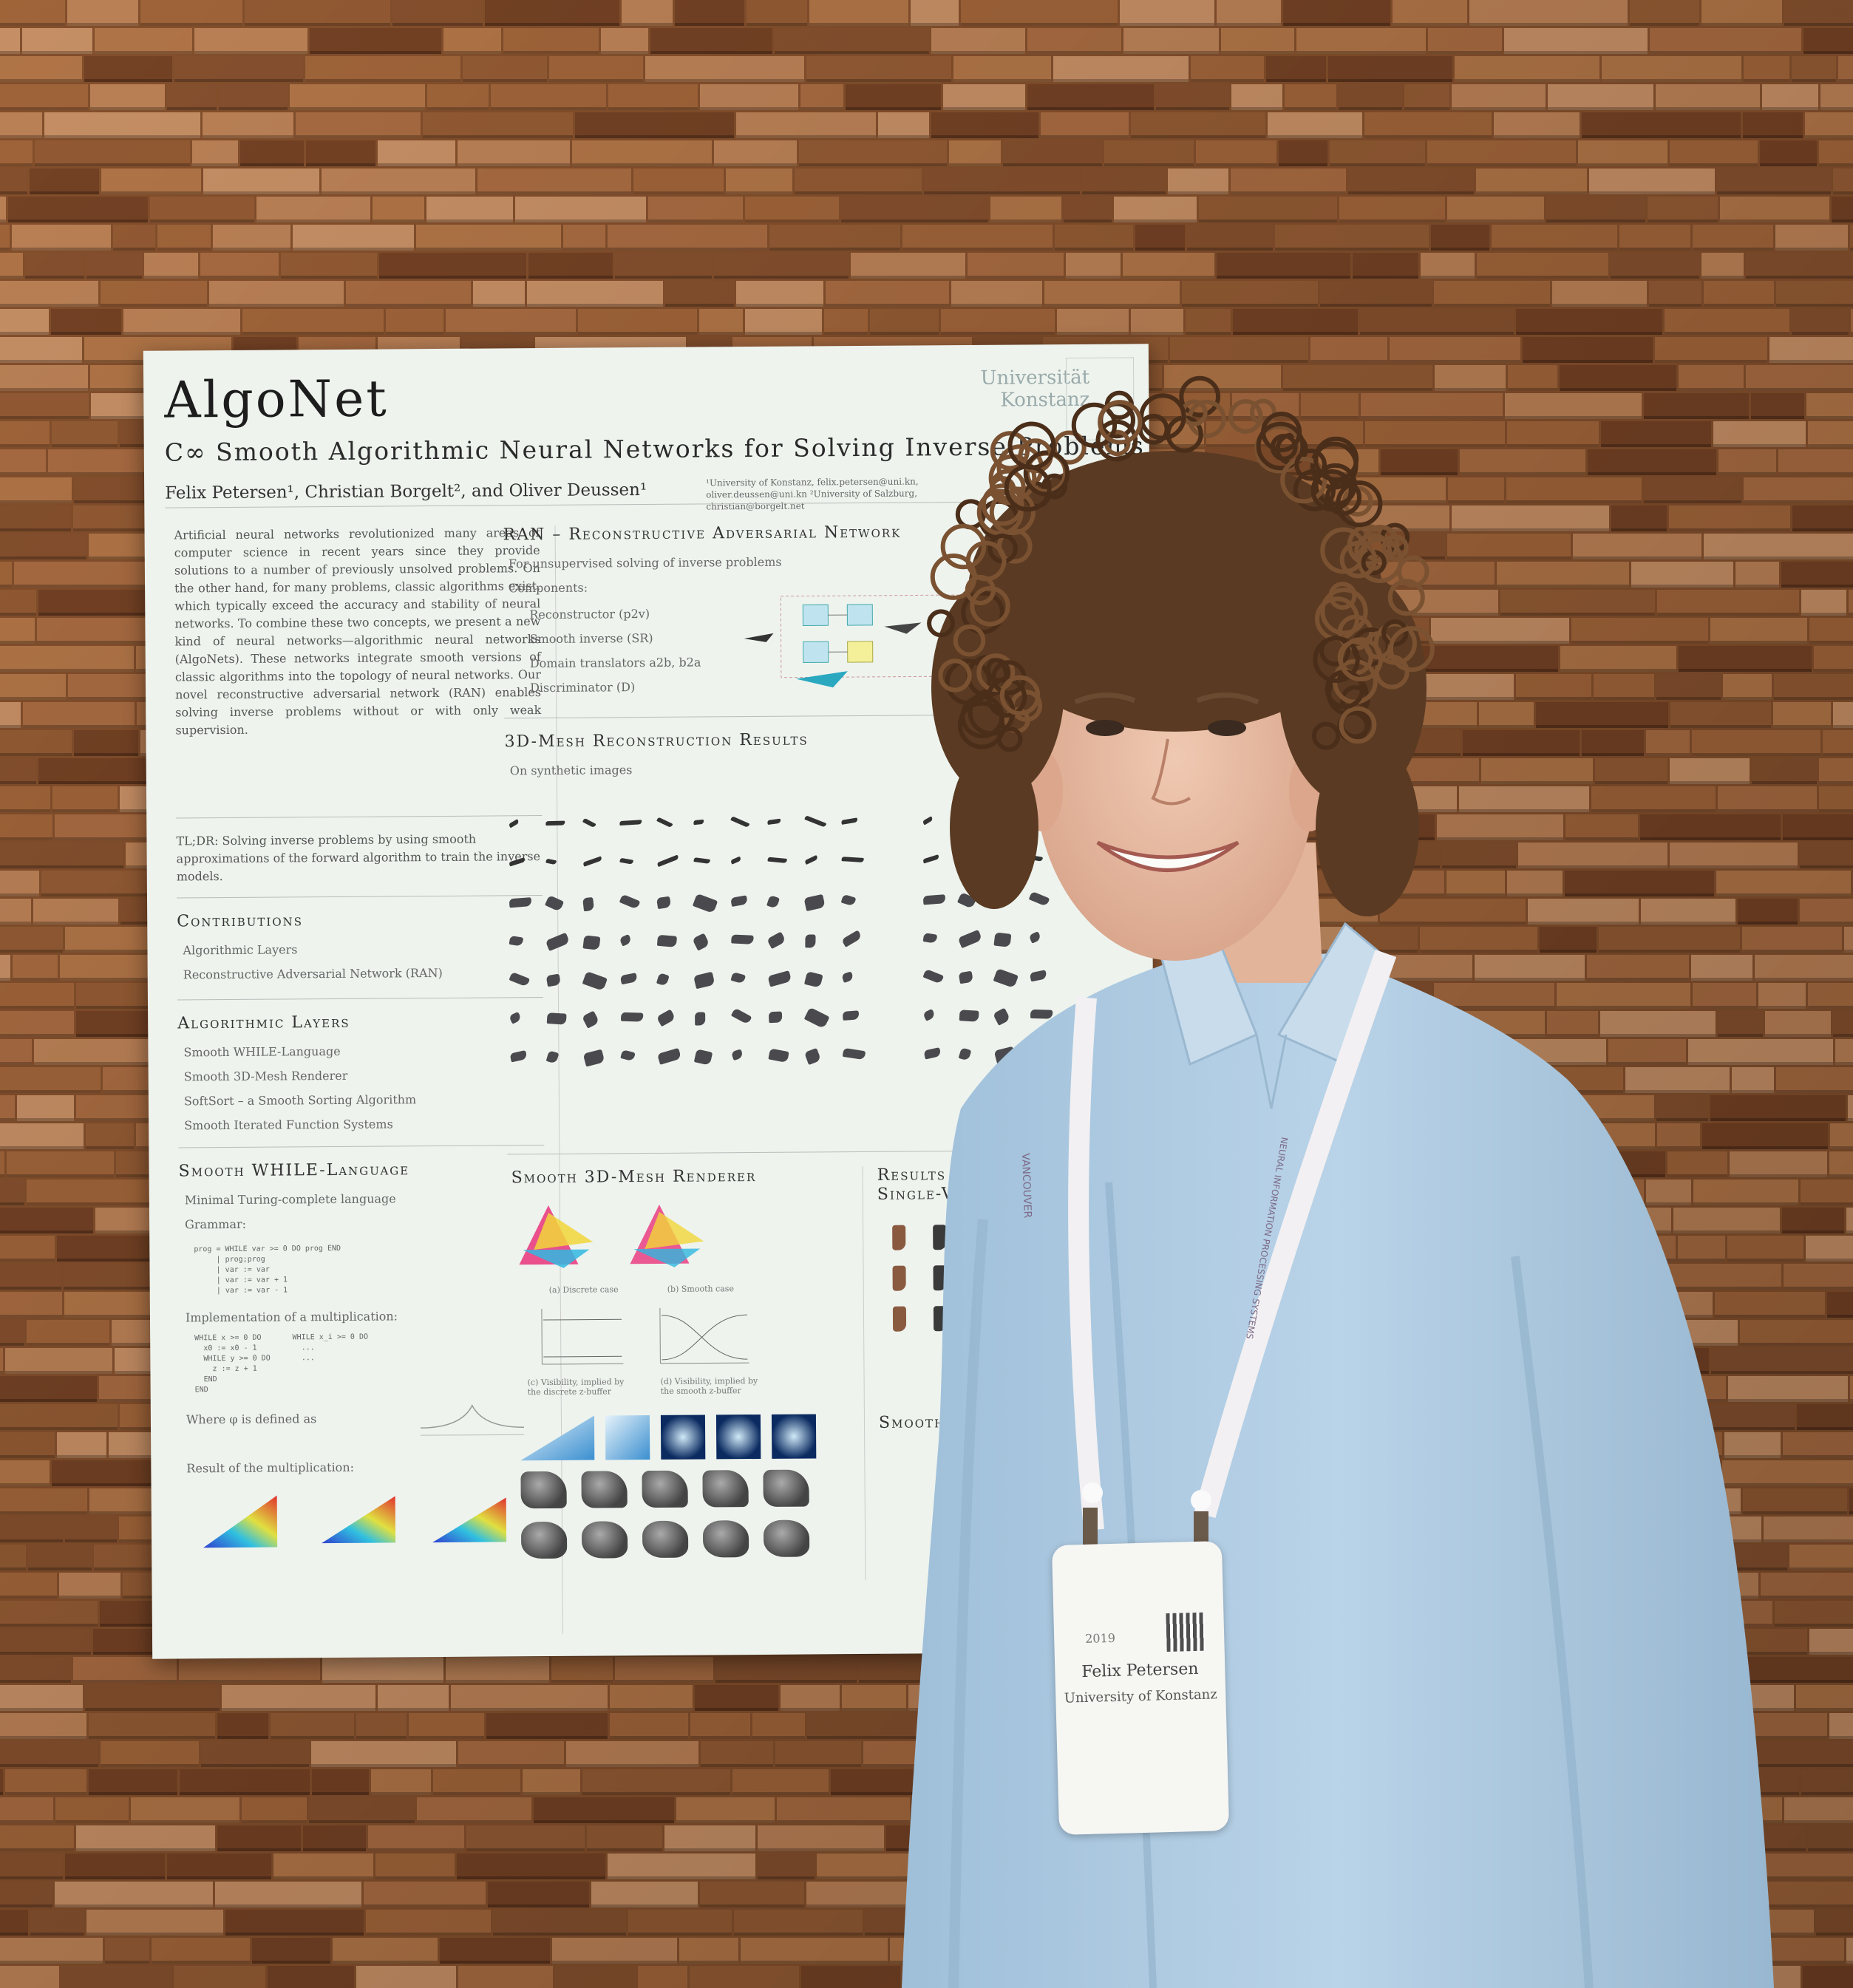 Image resolution: width=1853 pixels, height=1988 pixels. What do you see at coordinates (1140, 1670) in the screenshot?
I see `badge-name: Felix Petersen` at bounding box center [1140, 1670].